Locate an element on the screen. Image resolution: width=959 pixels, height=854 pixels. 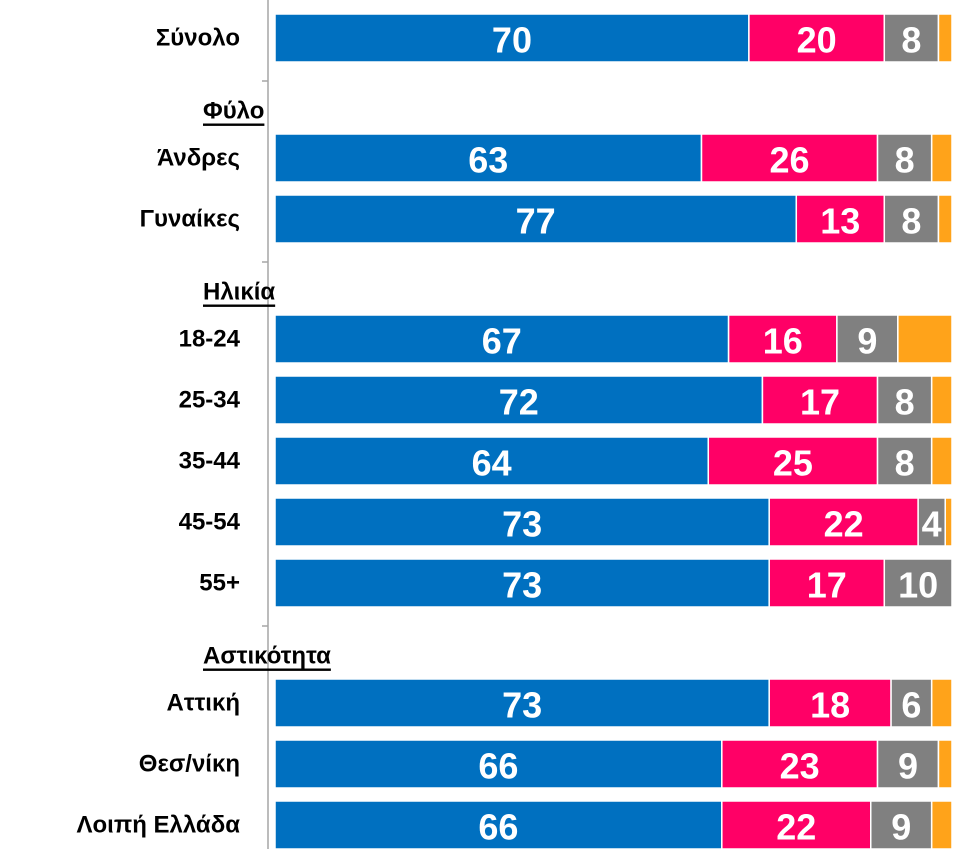
group-header: Ηλικία is located at coordinates (239, 292).